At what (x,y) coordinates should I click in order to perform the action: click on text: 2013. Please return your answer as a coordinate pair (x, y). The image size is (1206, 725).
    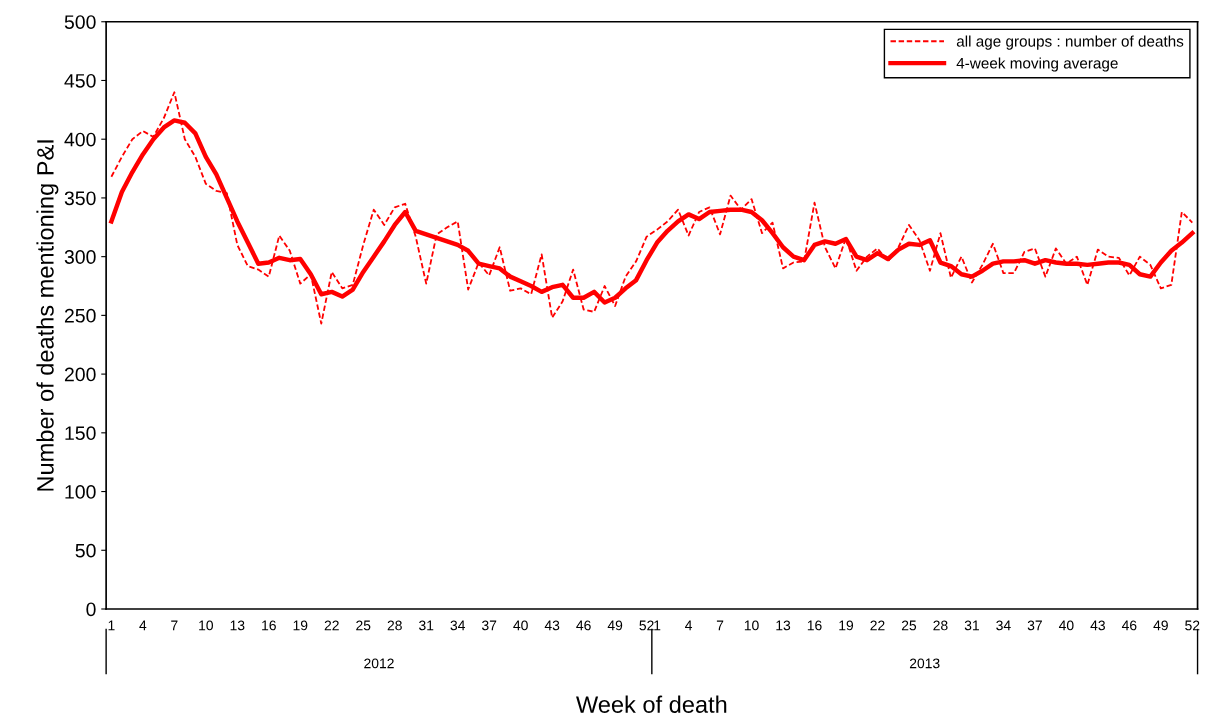
    Looking at the image, I should click on (924, 663).